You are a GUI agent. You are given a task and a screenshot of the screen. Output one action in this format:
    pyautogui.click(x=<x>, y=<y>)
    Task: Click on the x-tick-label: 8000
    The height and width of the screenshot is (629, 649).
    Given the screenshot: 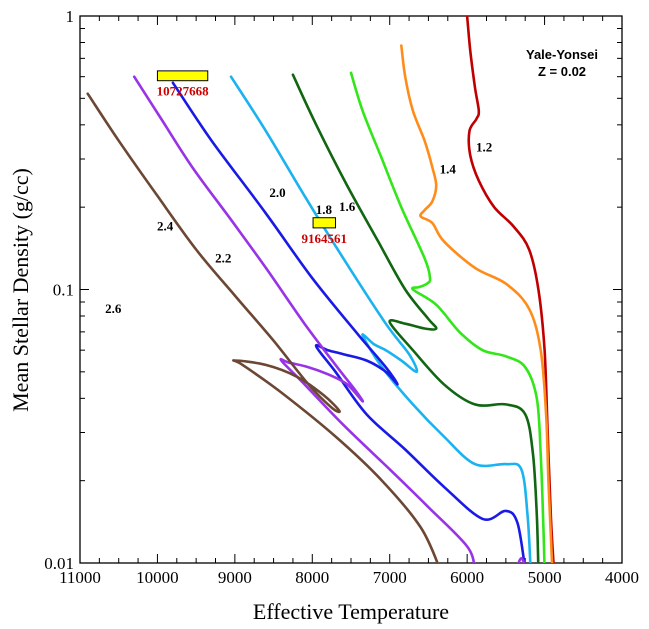 What is the action you would take?
    pyautogui.click(x=312, y=577)
    